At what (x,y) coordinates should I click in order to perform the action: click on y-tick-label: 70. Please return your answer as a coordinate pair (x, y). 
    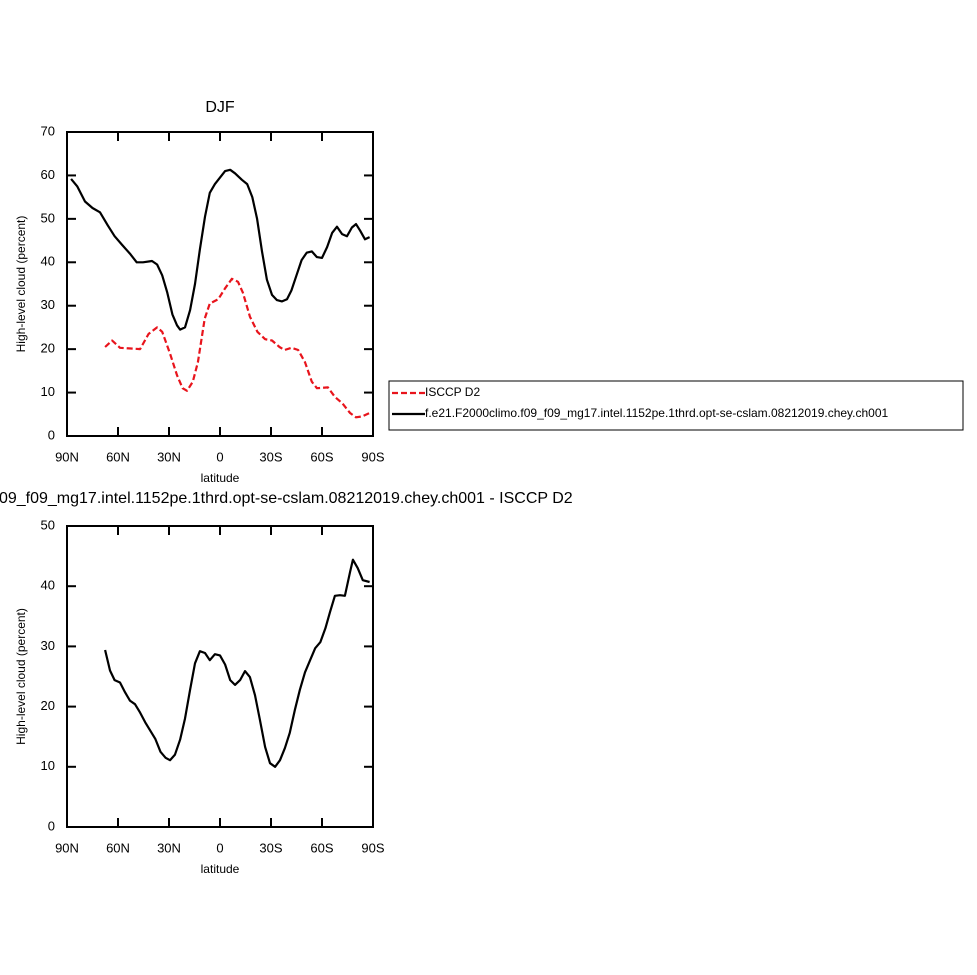
    Looking at the image, I should click on (48, 130).